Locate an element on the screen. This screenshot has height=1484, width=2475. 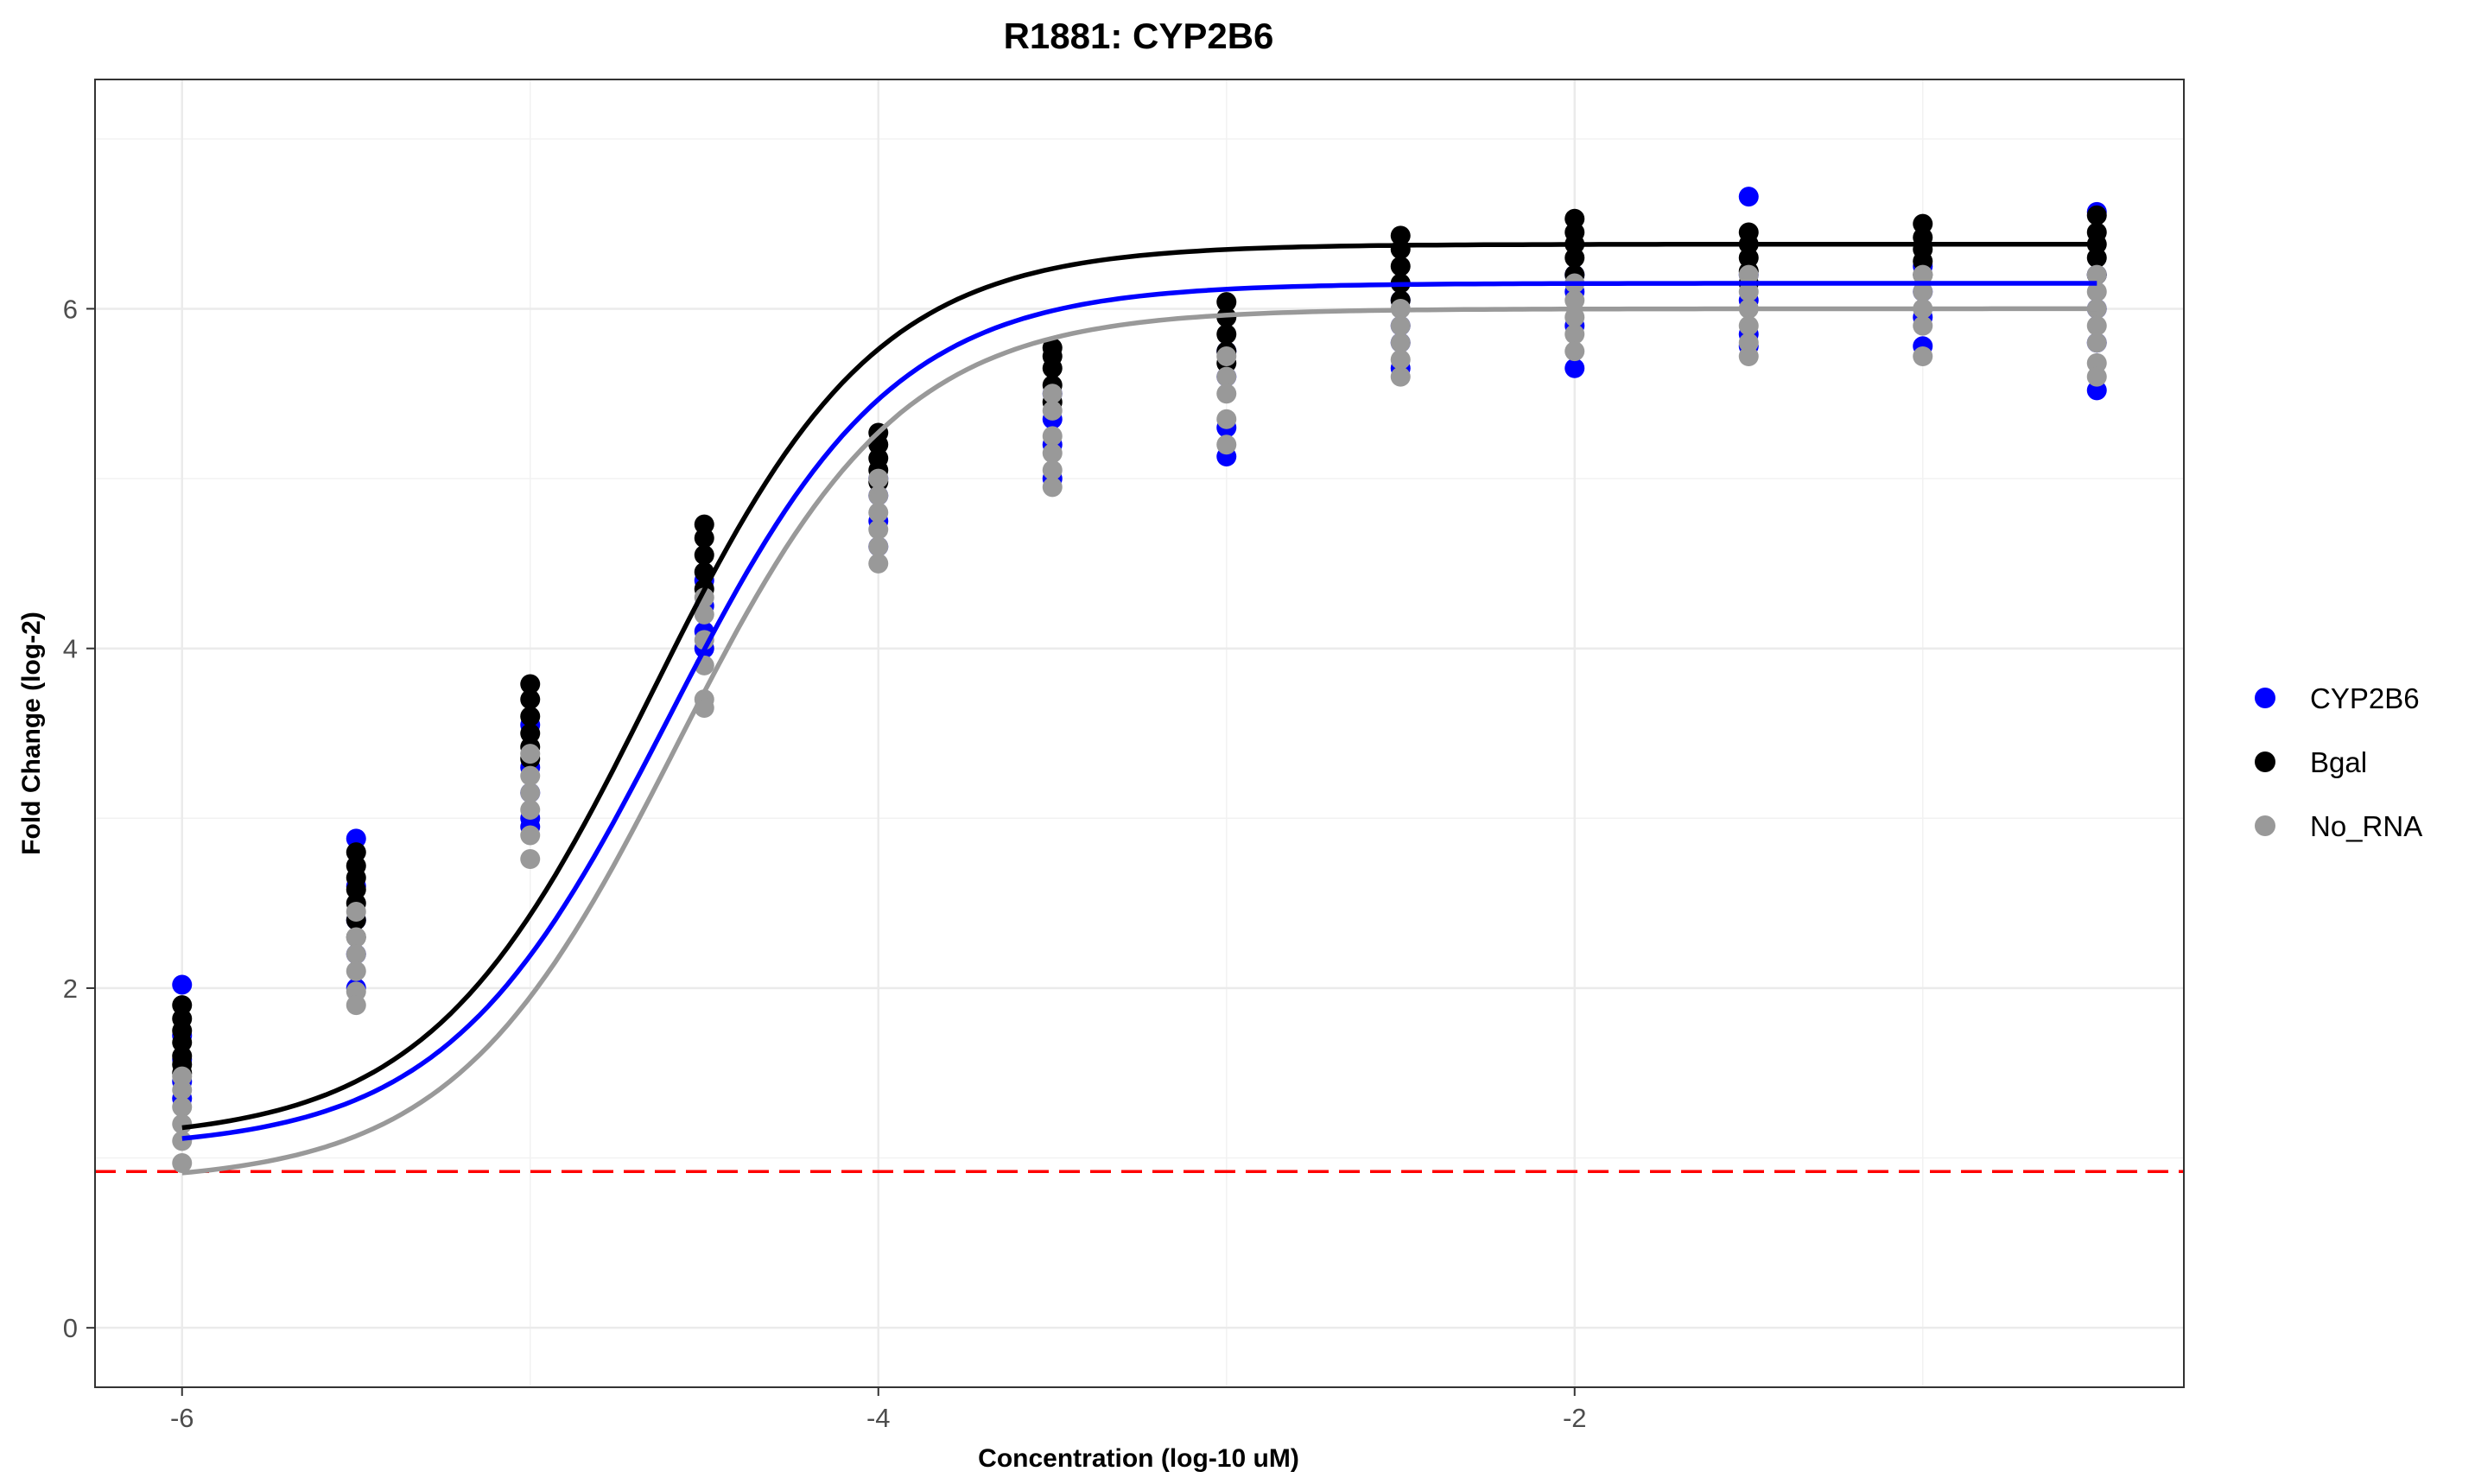
x-axis-title: Concentration (log-10 uM) is located at coordinates (1138, 1458).